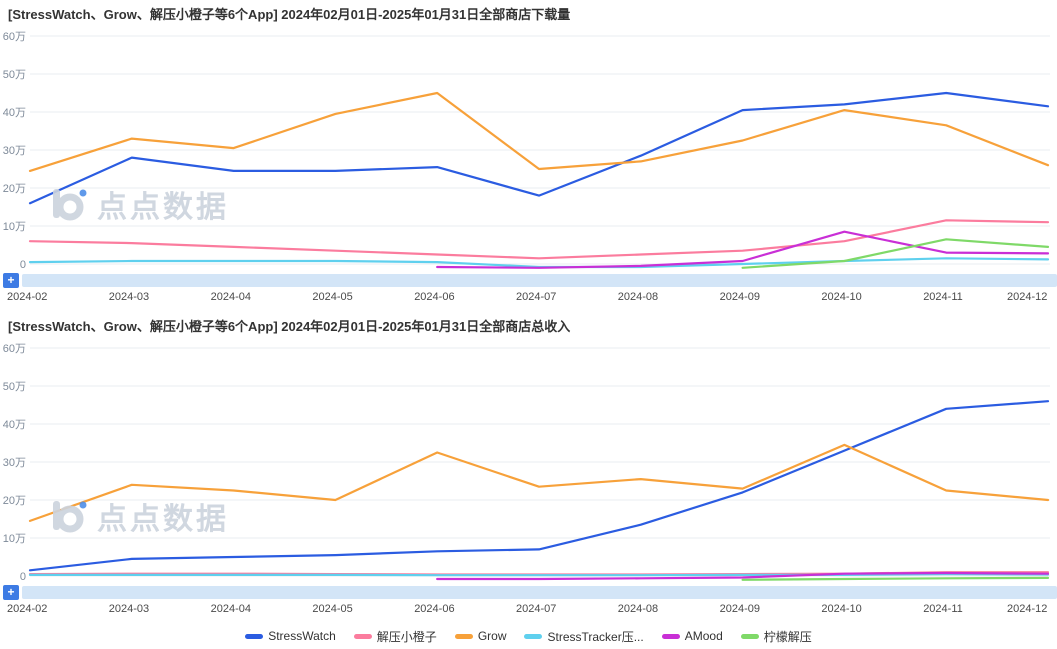 The height and width of the screenshot is (649, 1057). I want to click on legend-item: AMood, so click(692, 636).